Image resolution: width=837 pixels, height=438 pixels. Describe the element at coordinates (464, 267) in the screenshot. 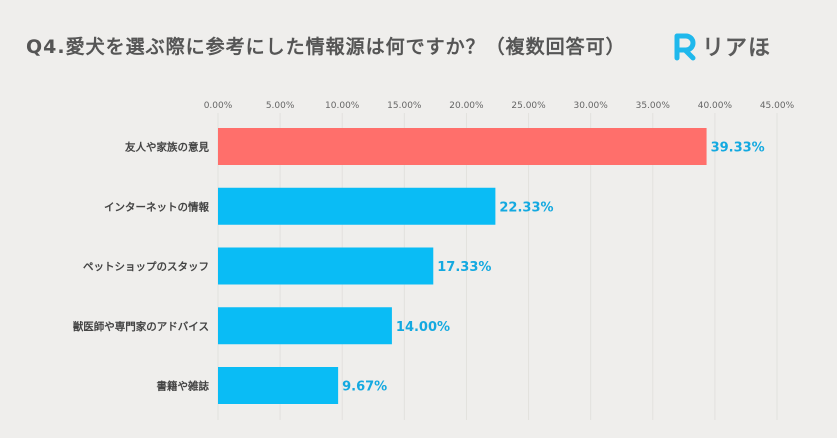

I see `value-label: 17.33%` at that location.